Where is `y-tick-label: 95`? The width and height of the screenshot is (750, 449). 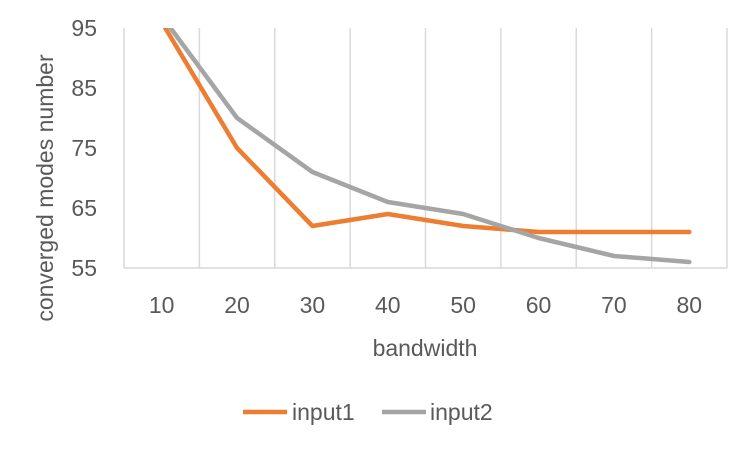
y-tick-label: 95 is located at coordinates (84, 28).